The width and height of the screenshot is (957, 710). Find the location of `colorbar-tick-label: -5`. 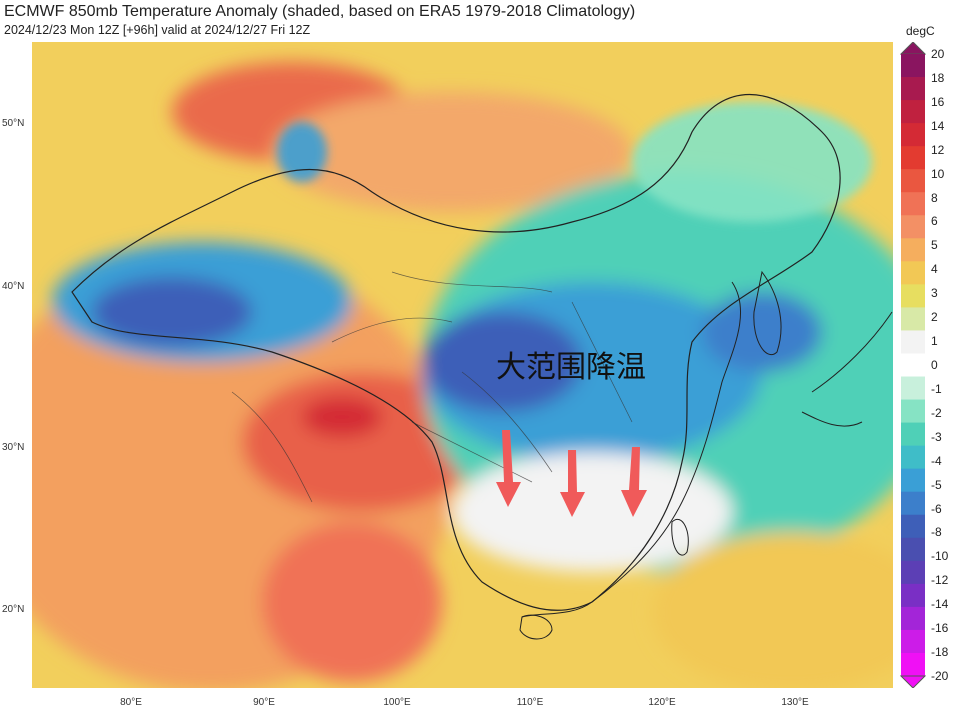

colorbar-tick-label: -5 is located at coordinates (936, 484).